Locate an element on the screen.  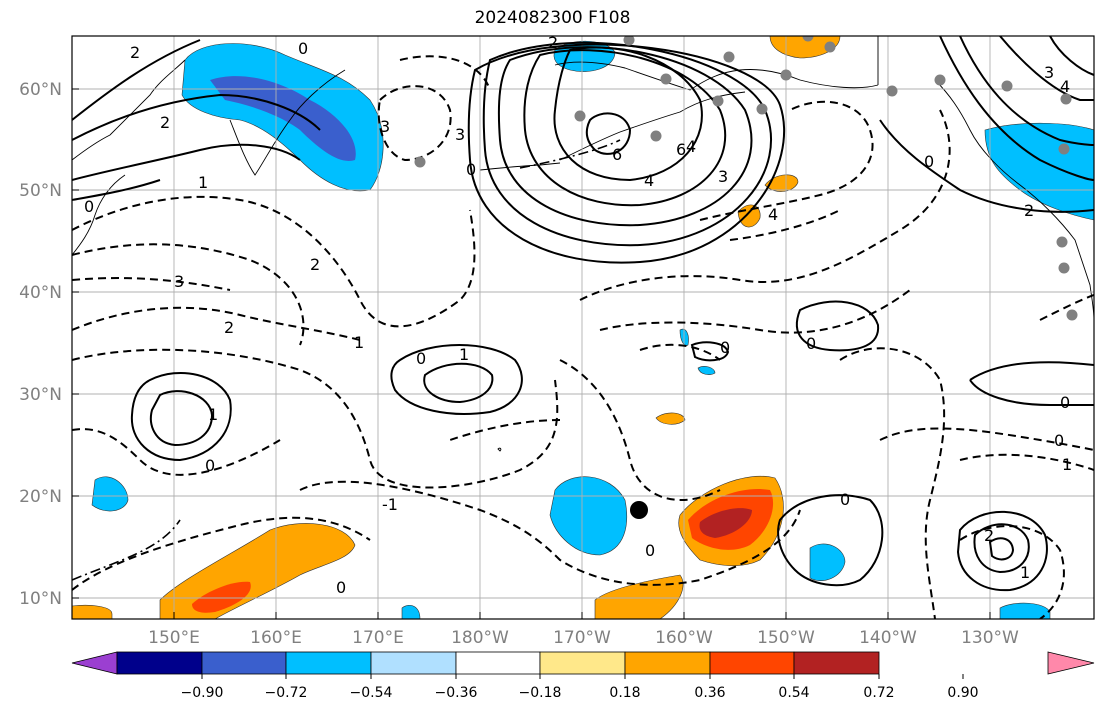
lon-label: 160°E is located at coordinates (276, 638).